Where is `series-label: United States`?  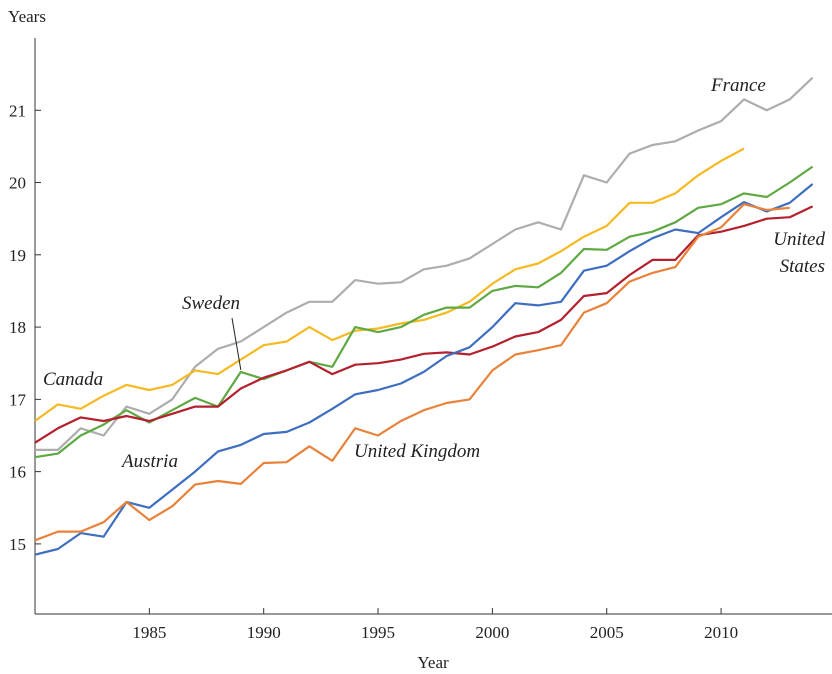
series-label: United States is located at coordinates (799, 253).